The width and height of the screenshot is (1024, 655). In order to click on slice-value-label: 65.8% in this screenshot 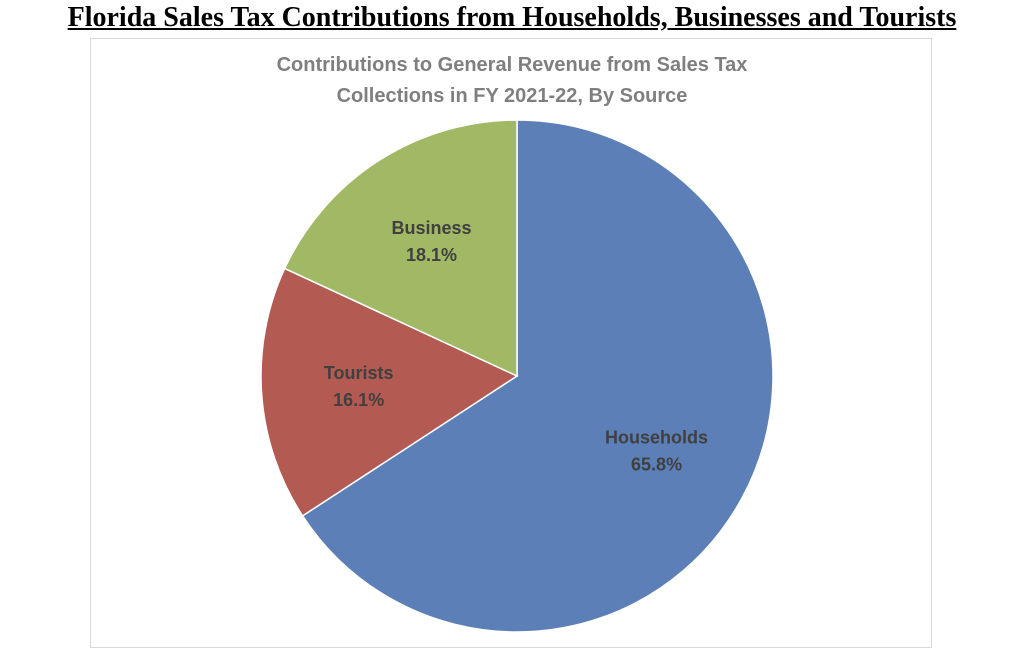, I will do `click(656, 464)`.